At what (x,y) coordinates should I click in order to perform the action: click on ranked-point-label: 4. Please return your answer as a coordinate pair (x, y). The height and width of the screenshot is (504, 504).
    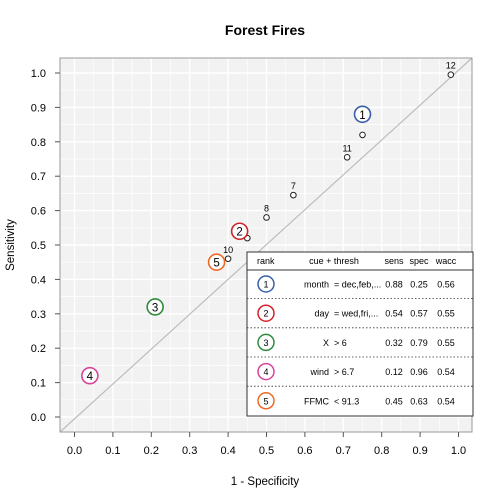
    Looking at the image, I should click on (90, 377).